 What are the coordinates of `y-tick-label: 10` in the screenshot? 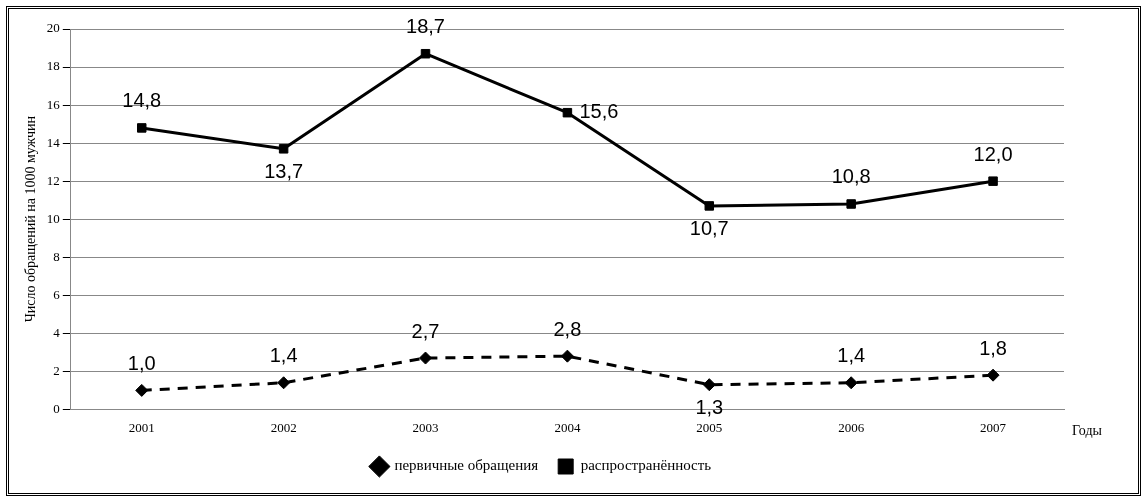 It's located at (53, 218).